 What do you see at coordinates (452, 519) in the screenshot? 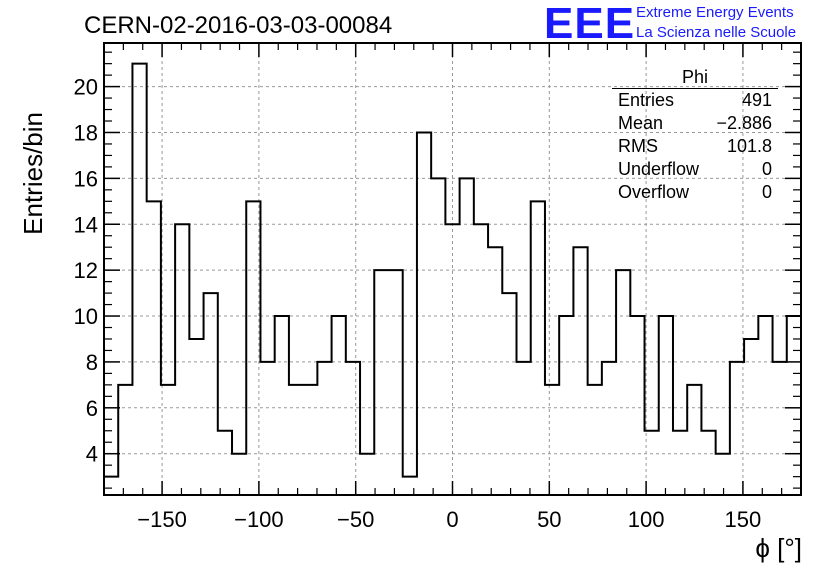
I see `x-tick-label: 0` at bounding box center [452, 519].